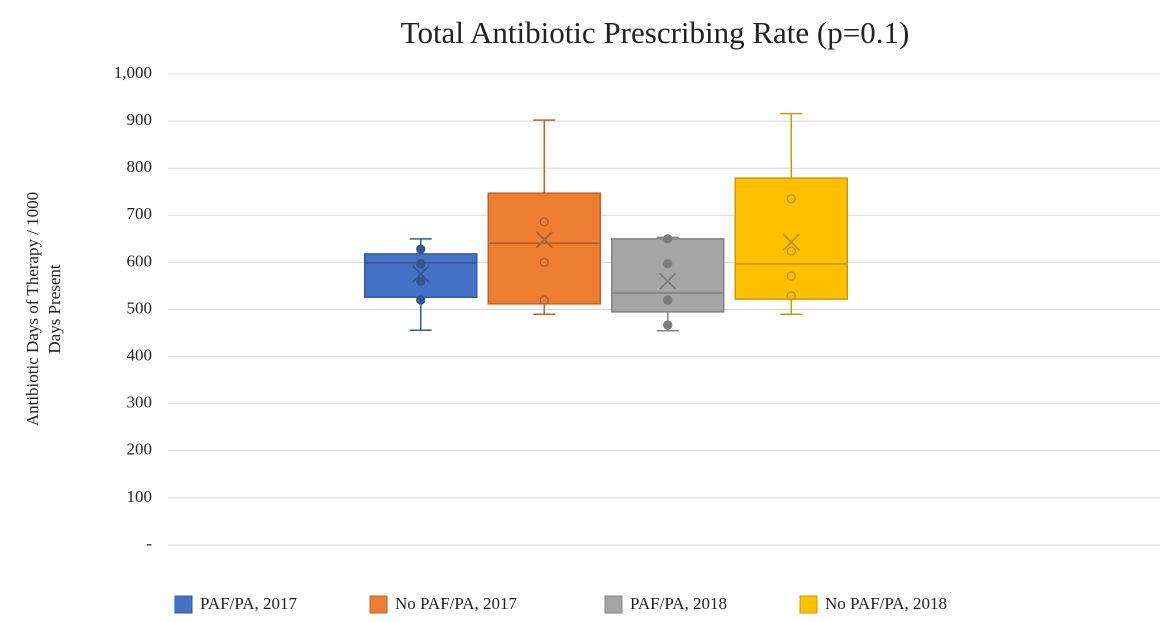 The width and height of the screenshot is (1163, 622). I want to click on legend-label: PAF/PA, 2018, so click(678, 603).